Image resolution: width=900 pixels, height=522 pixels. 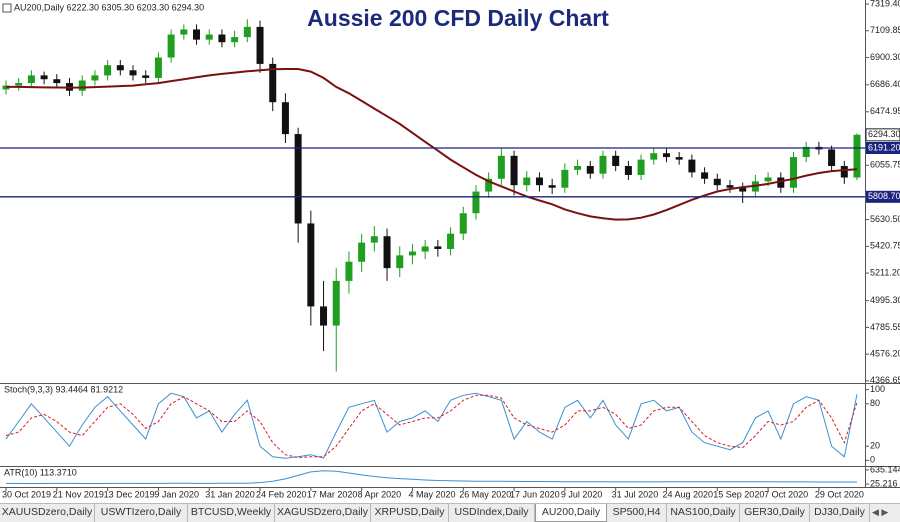 I want to click on chart-tab: BTCUSD,Weekly, so click(x=231, y=513).